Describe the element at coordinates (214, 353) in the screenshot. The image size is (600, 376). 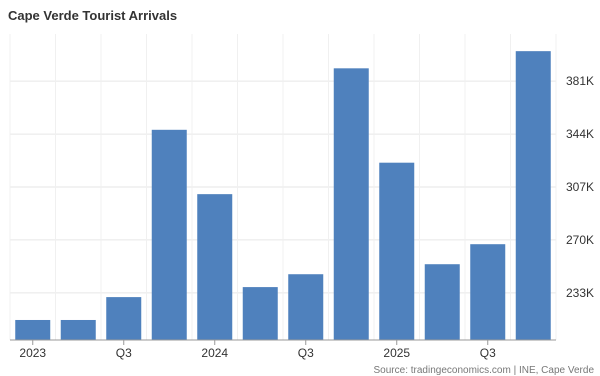
I see `x-tick-label: 2024` at that location.